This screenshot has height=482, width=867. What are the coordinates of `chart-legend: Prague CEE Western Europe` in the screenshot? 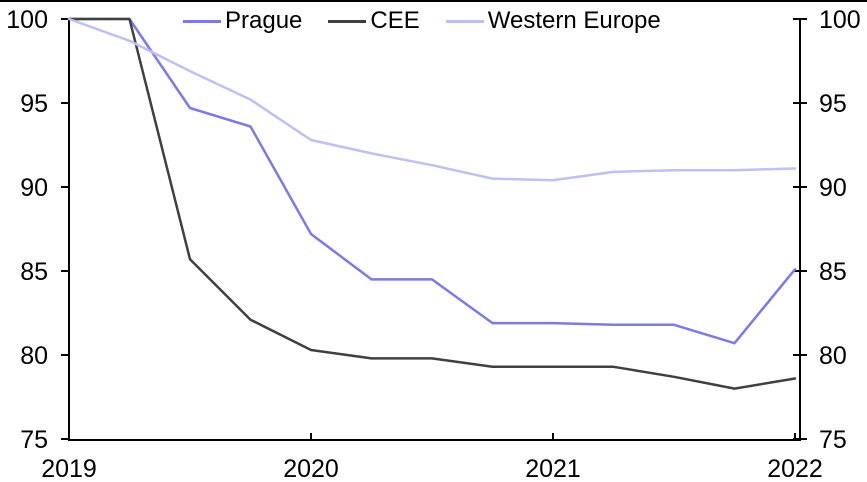 It's located at (422, 21).